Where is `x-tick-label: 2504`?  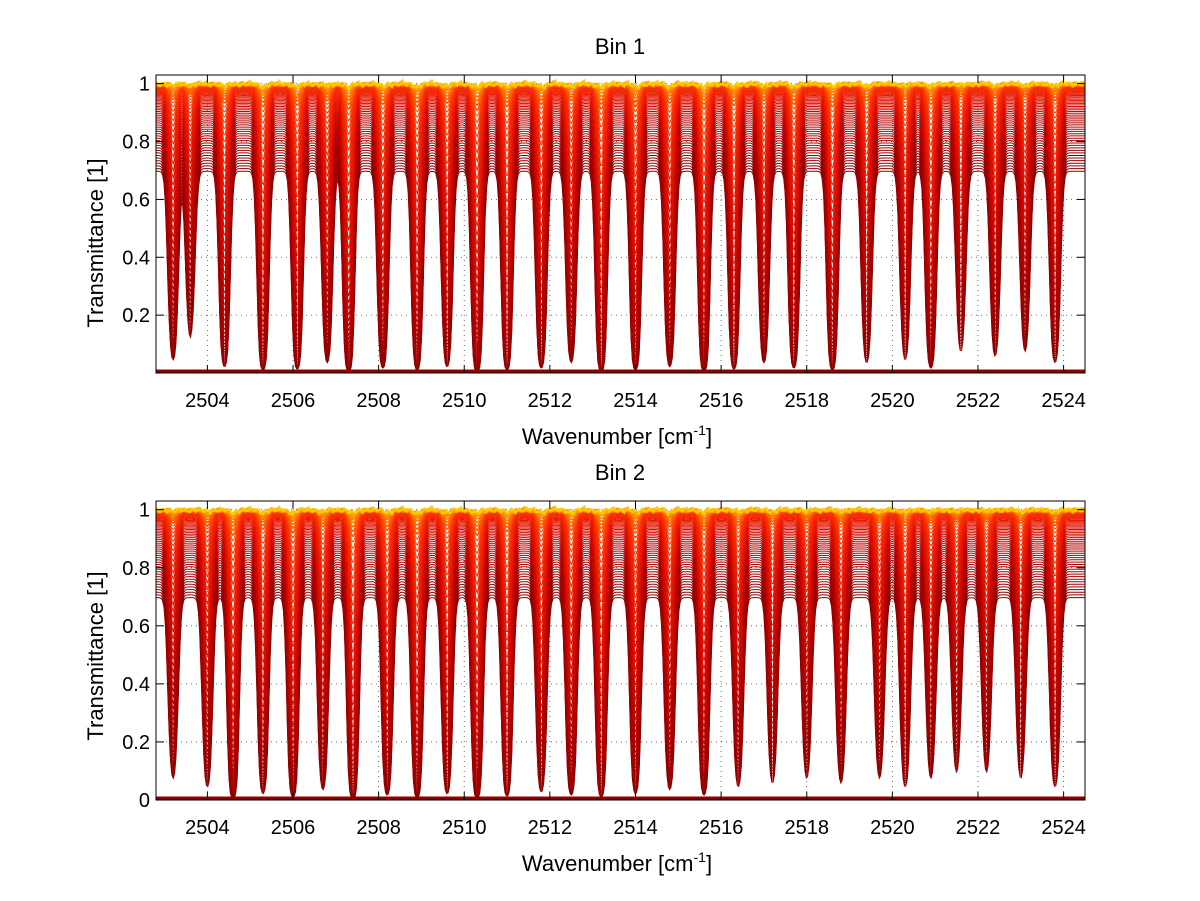
x-tick-label: 2504 is located at coordinates (207, 401).